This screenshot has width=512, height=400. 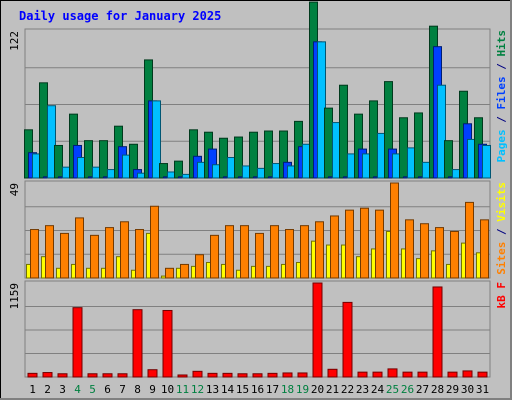 I want to click on x-tick-label-day-14: 14, so click(x=228, y=389).